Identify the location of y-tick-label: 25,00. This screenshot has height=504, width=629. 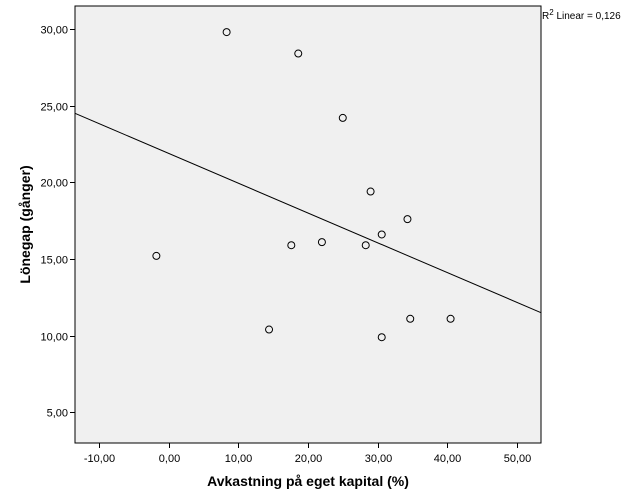
(54, 108).